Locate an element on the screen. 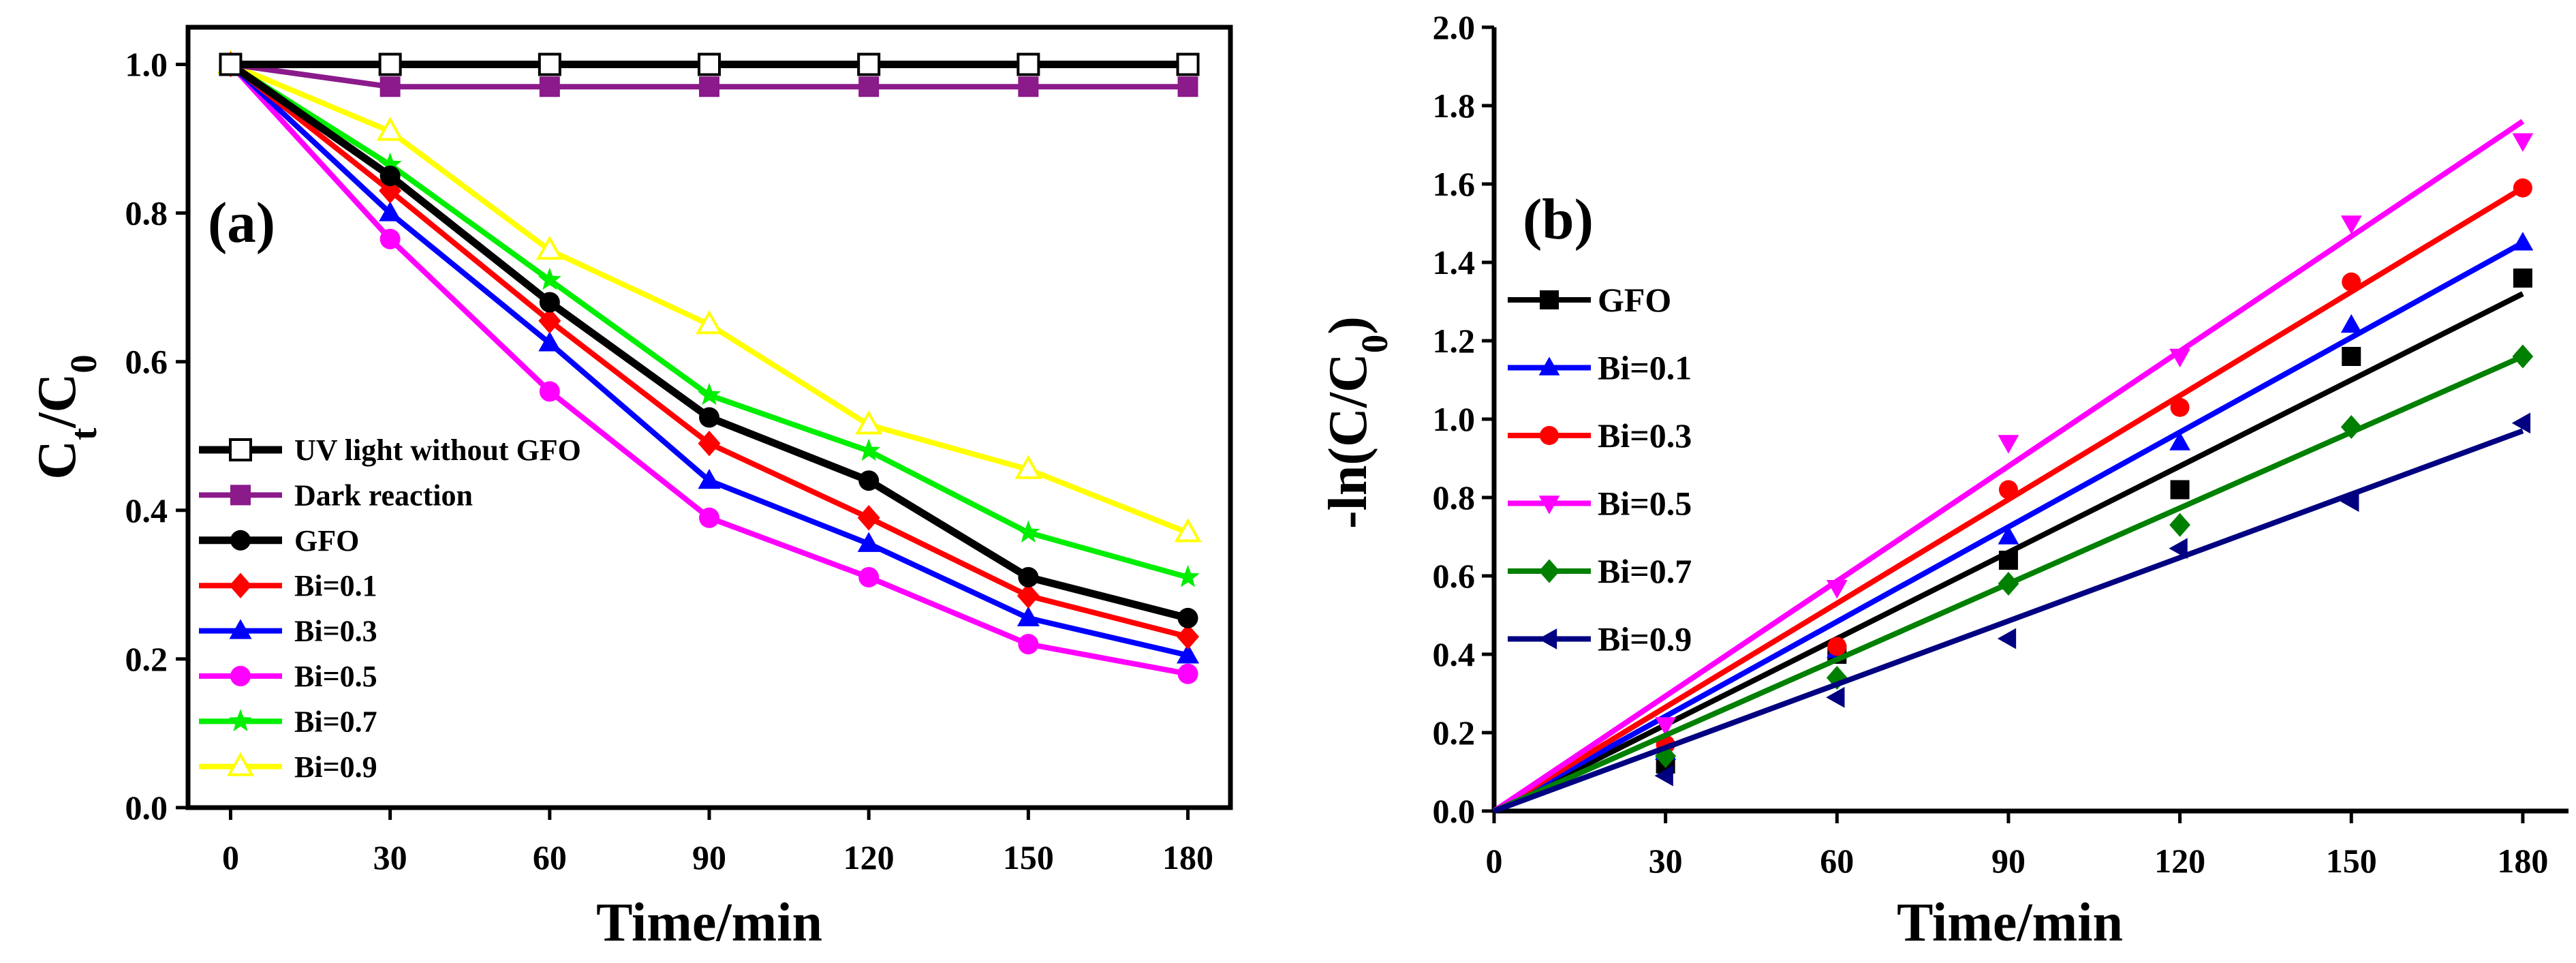 This screenshot has height=963, width=2576. panel-b-legend-label: Bi=0.7 is located at coordinates (1645, 571).